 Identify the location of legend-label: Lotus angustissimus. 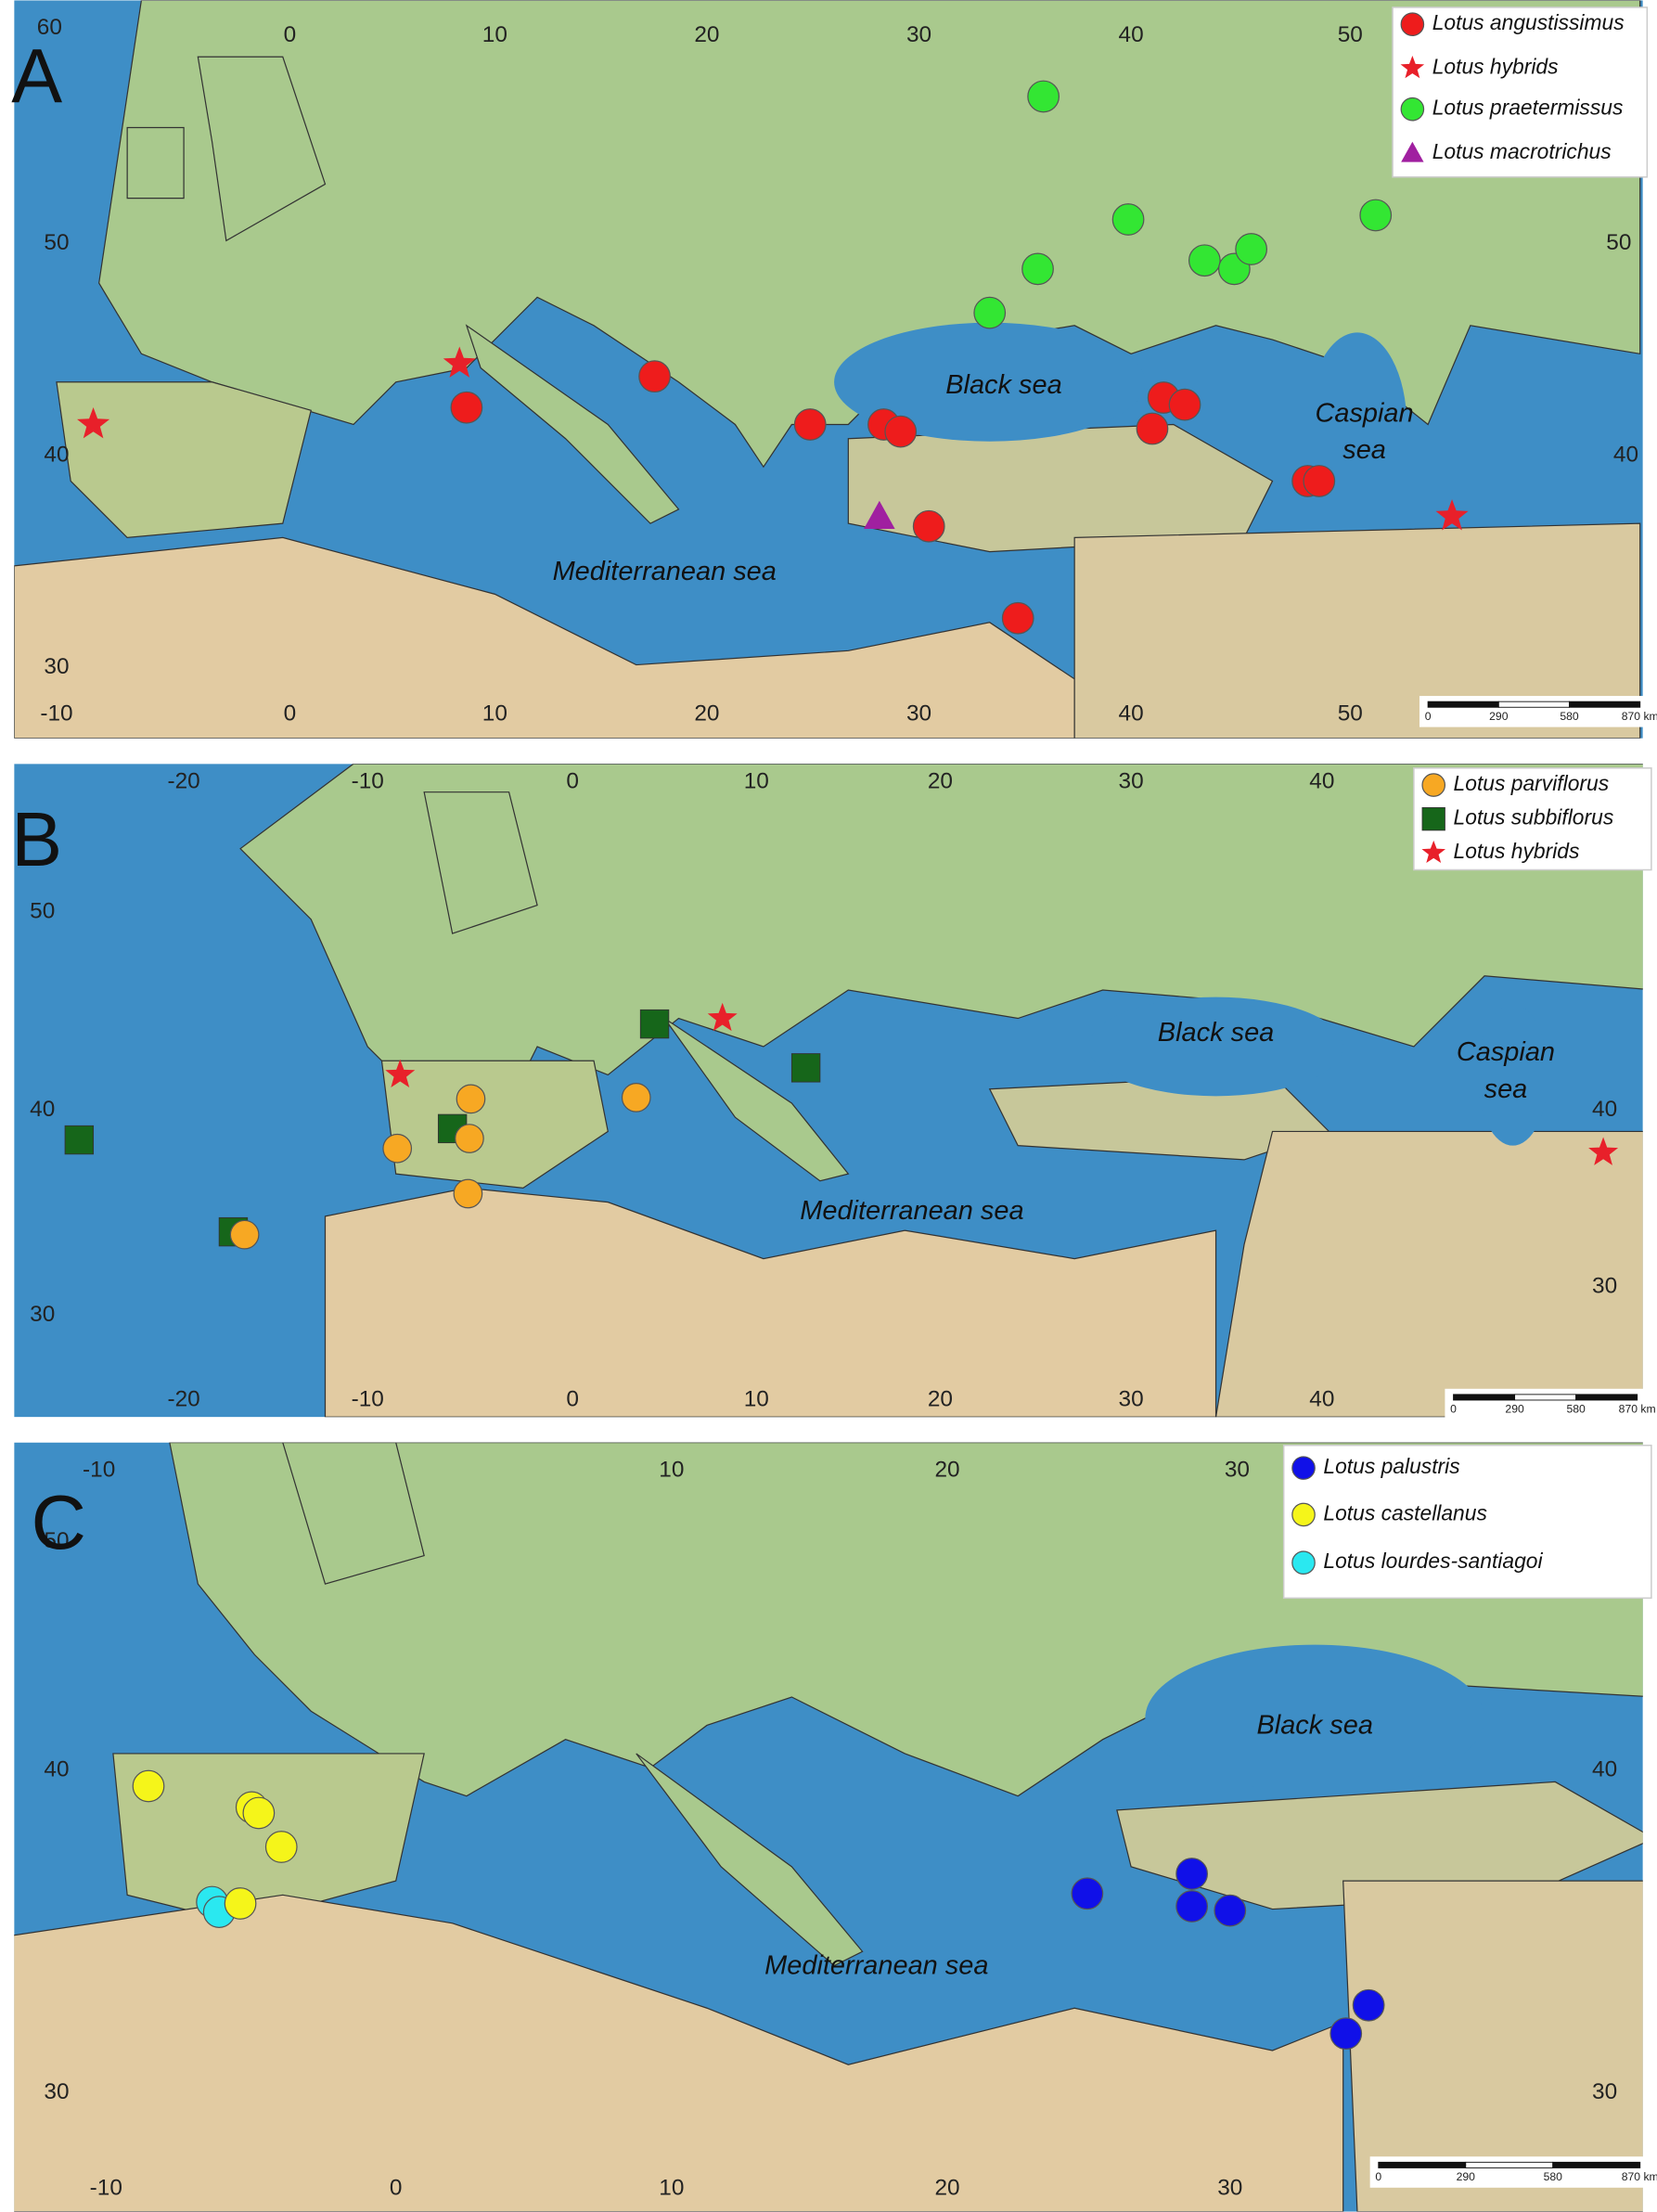
(1528, 22).